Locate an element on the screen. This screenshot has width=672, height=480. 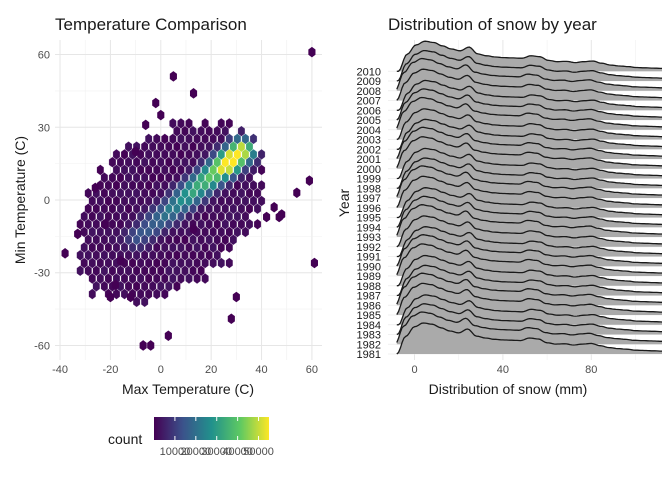
ridgeline-y-tick-label: 1987 is located at coordinates (369, 297).